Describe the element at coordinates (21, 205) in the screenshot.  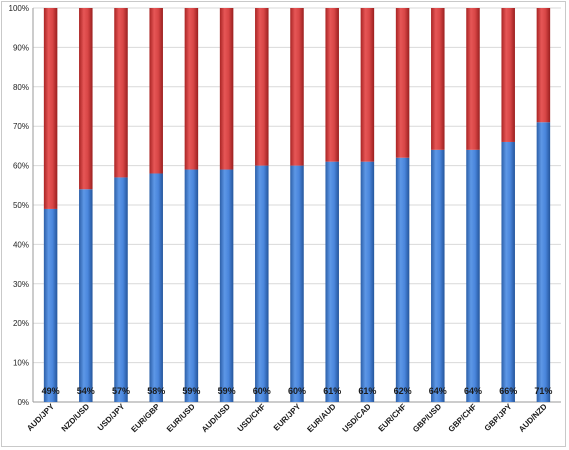
I see `y-tick-label: 50%` at that location.